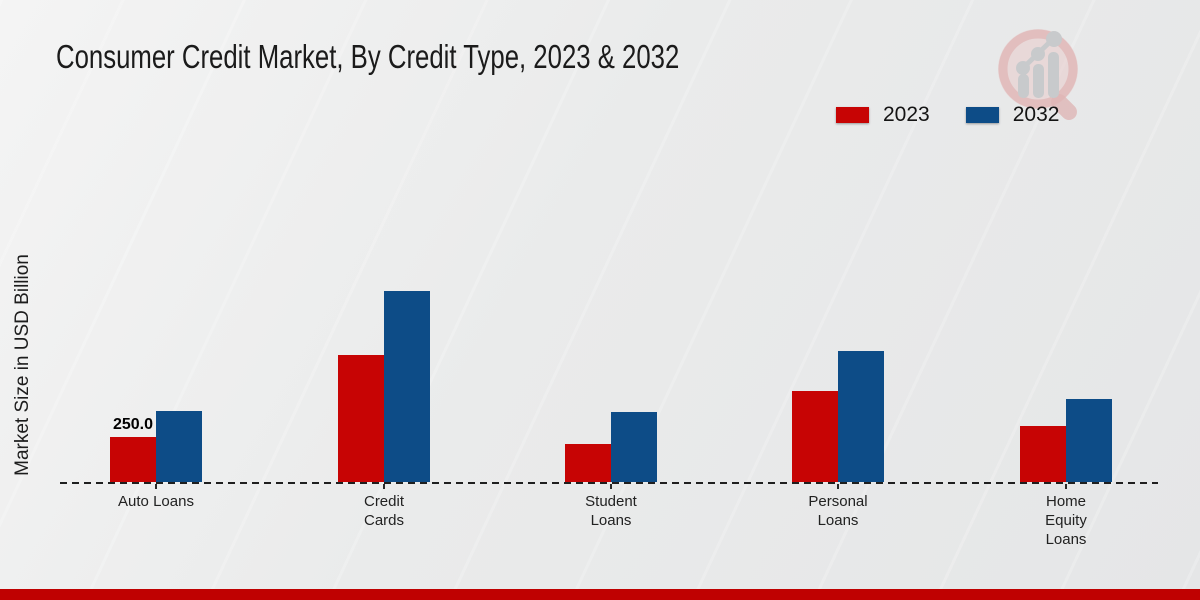  Describe the element at coordinates (1036, 114) in the screenshot. I see `legend-label: 2032` at that location.